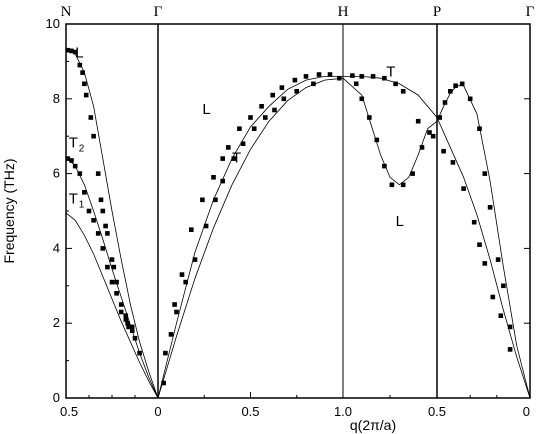  Describe the element at coordinates (9, 210) in the screenshot. I see `y-axis-title: Frequency (THz)` at that location.